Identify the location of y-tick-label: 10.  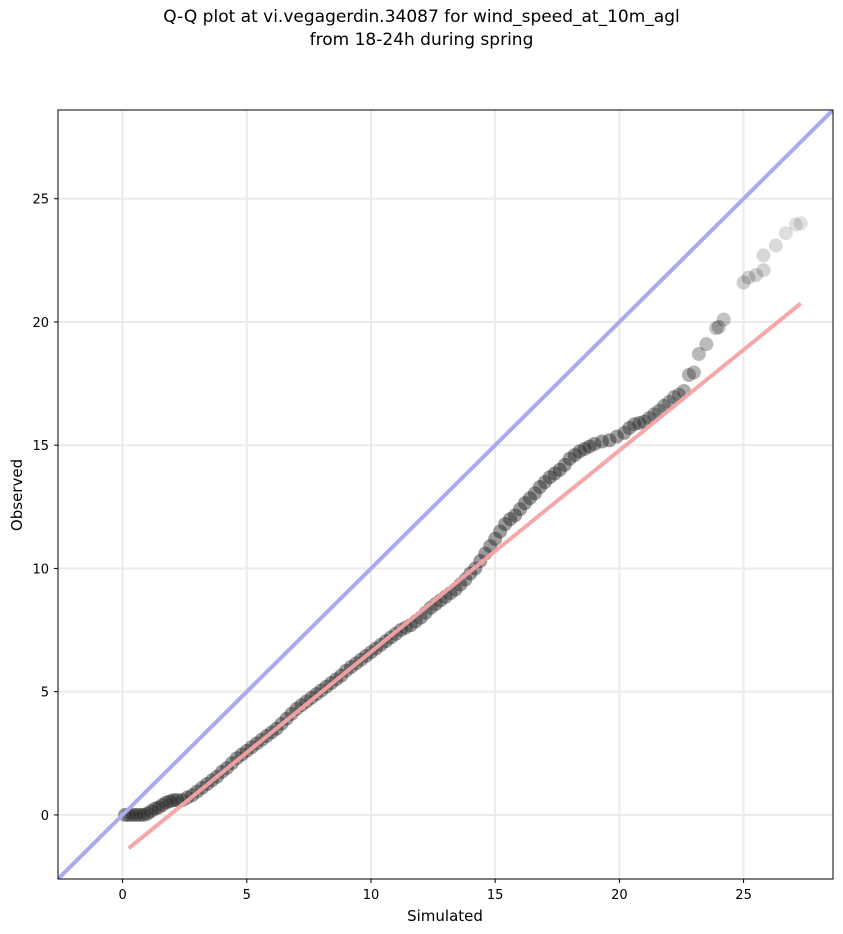
(40, 569).